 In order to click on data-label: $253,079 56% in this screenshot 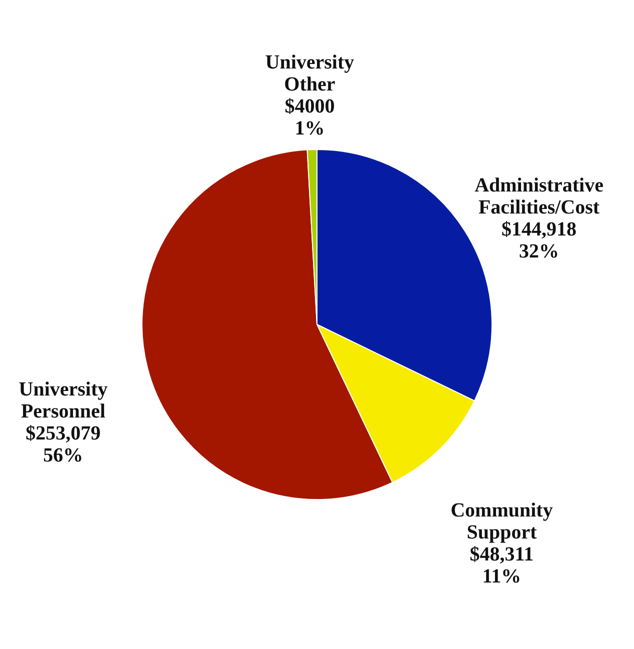, I will do `click(63, 444)`.